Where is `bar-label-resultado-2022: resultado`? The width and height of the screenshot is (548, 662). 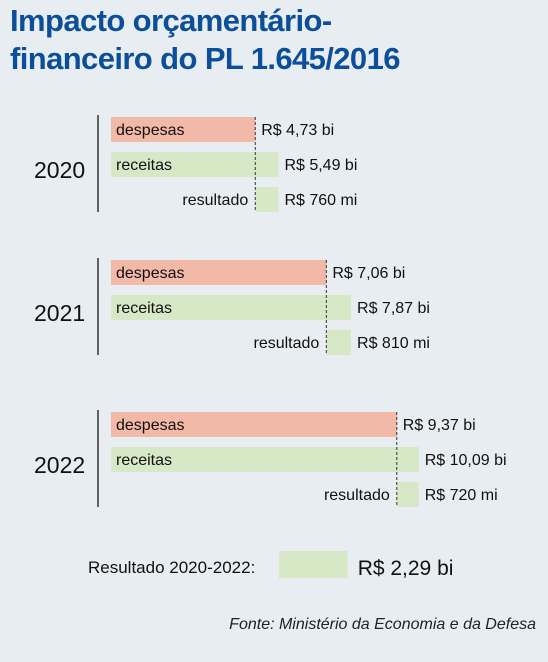
bar-label-resultado-2022: resultado is located at coordinates (357, 495).